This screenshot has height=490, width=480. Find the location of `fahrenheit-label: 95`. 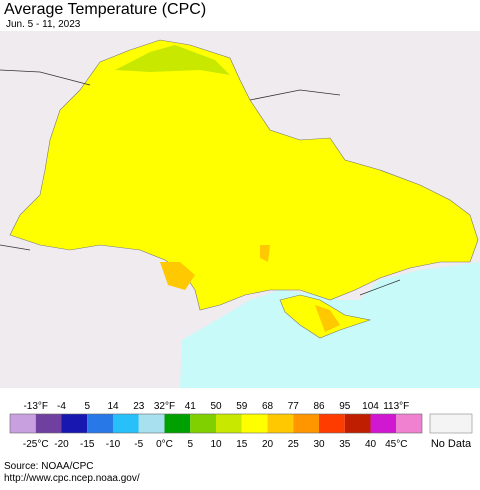

fahrenheit-label: 95 is located at coordinates (345, 406).